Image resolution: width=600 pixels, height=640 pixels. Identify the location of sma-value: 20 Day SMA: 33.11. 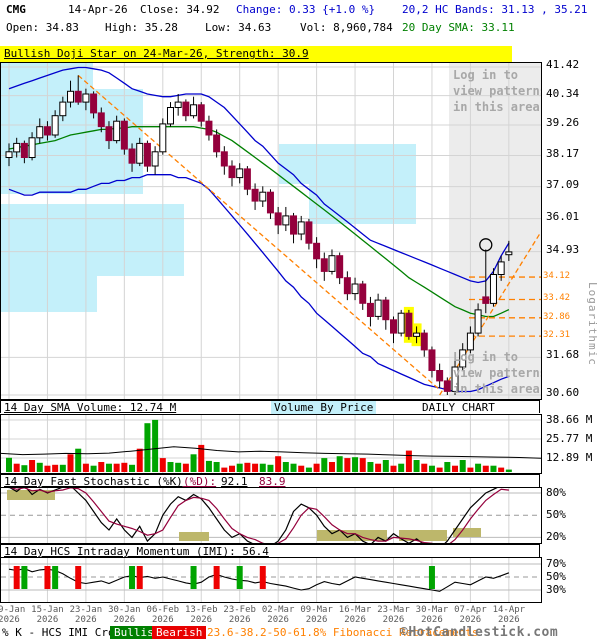
(458, 27).